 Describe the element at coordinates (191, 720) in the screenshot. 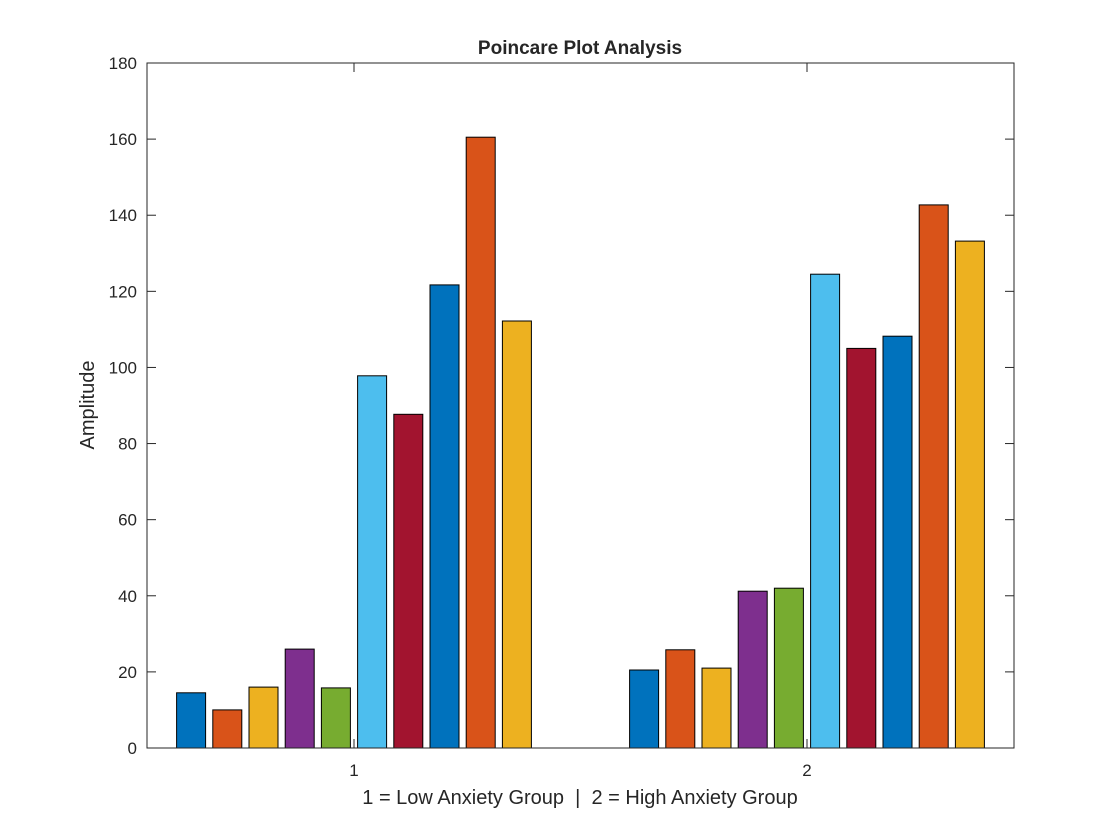

I see `bar-group1-series1` at that location.